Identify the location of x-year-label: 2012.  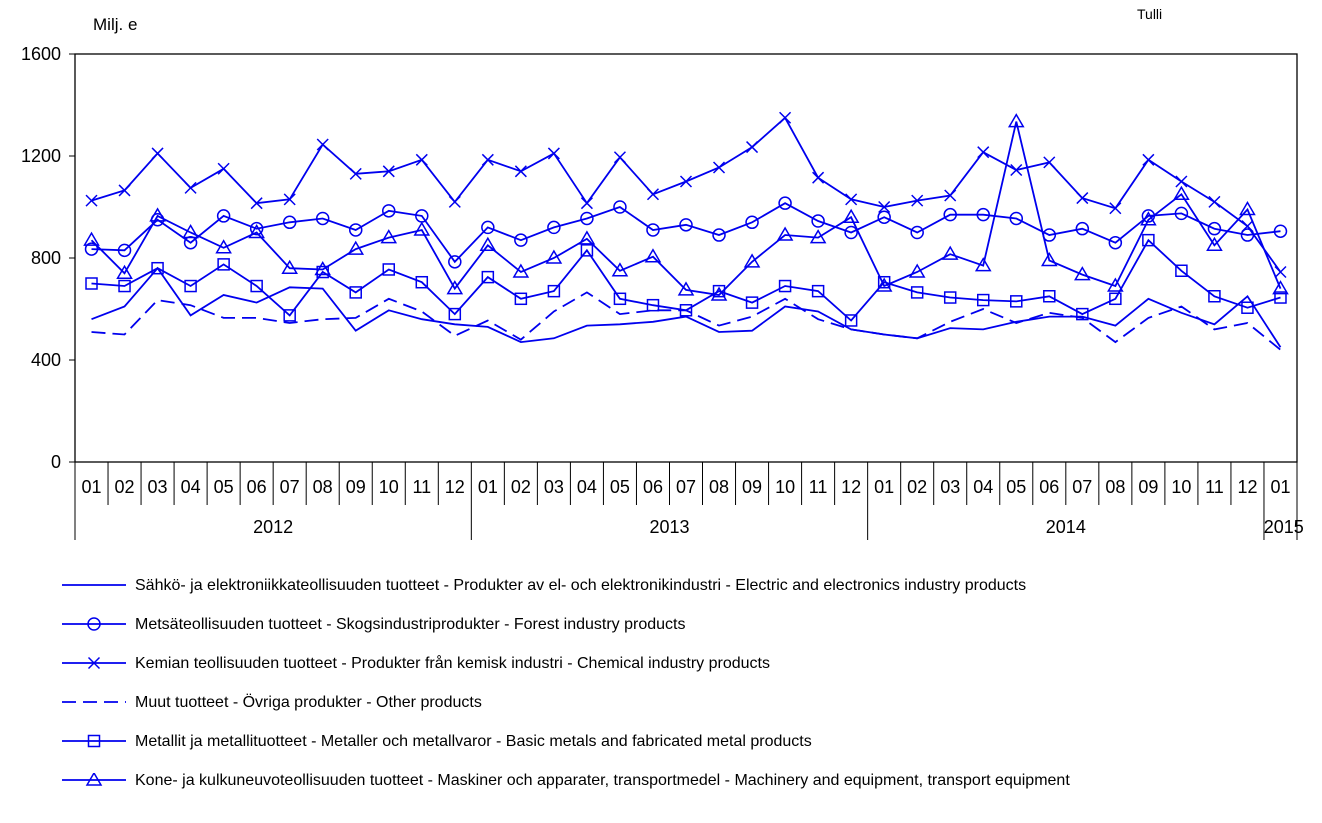
(273, 527).